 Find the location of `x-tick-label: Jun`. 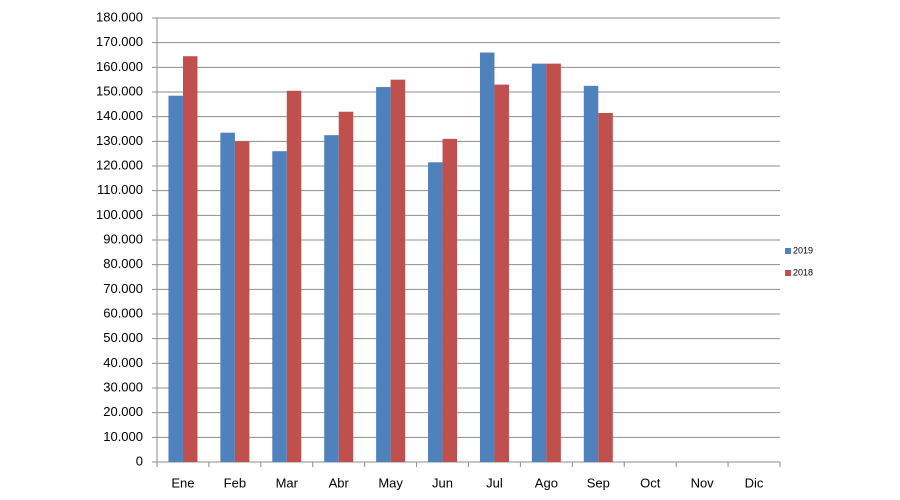

x-tick-label: Jun is located at coordinates (442, 482).